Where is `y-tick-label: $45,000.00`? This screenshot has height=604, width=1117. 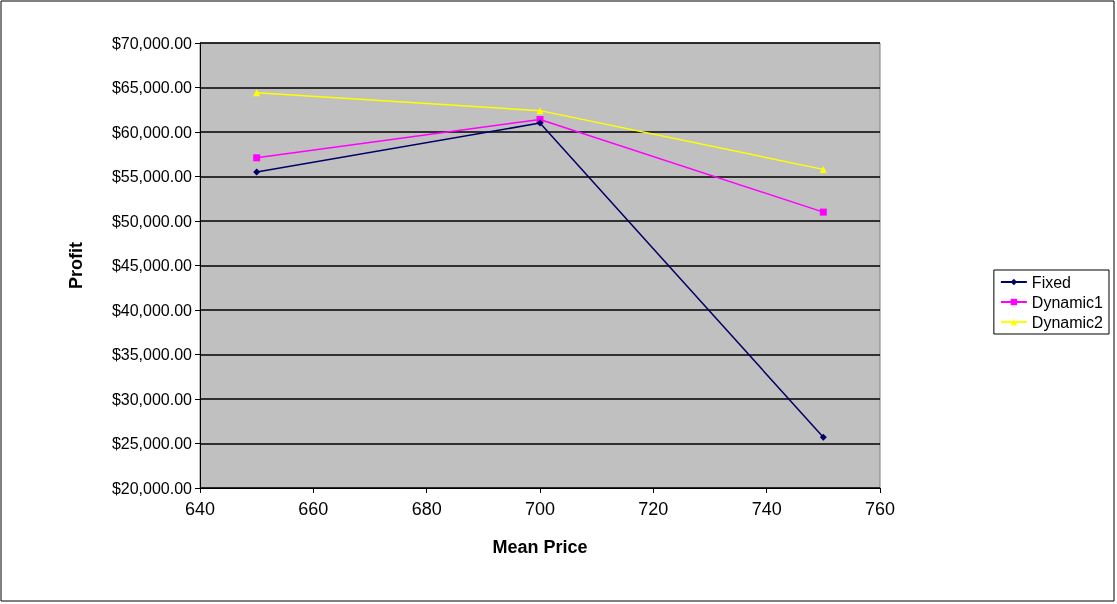
y-tick-label: $45,000.00 is located at coordinates (152, 265).